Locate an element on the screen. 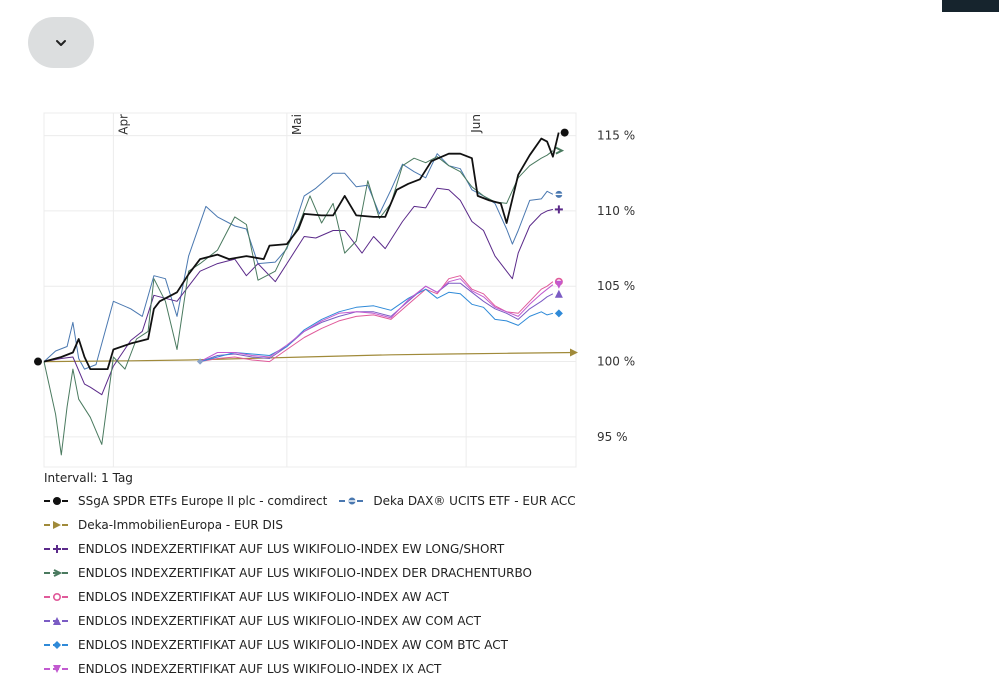  legend-label: Deka DAX® UCITS ETF - EUR ACC is located at coordinates (474, 501).